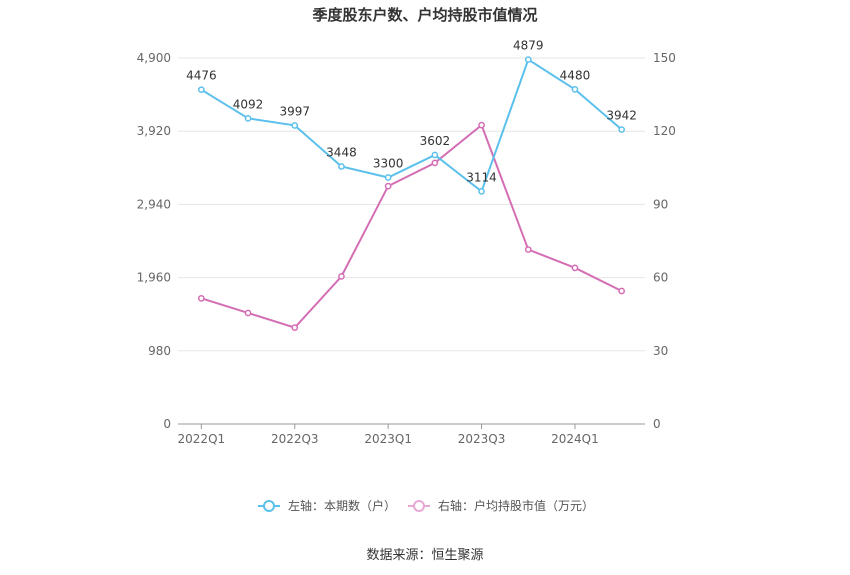 The height and width of the screenshot is (575, 850). Describe the element at coordinates (159, 351) in the screenshot. I see `left-axis-tick-label: 980` at that location.